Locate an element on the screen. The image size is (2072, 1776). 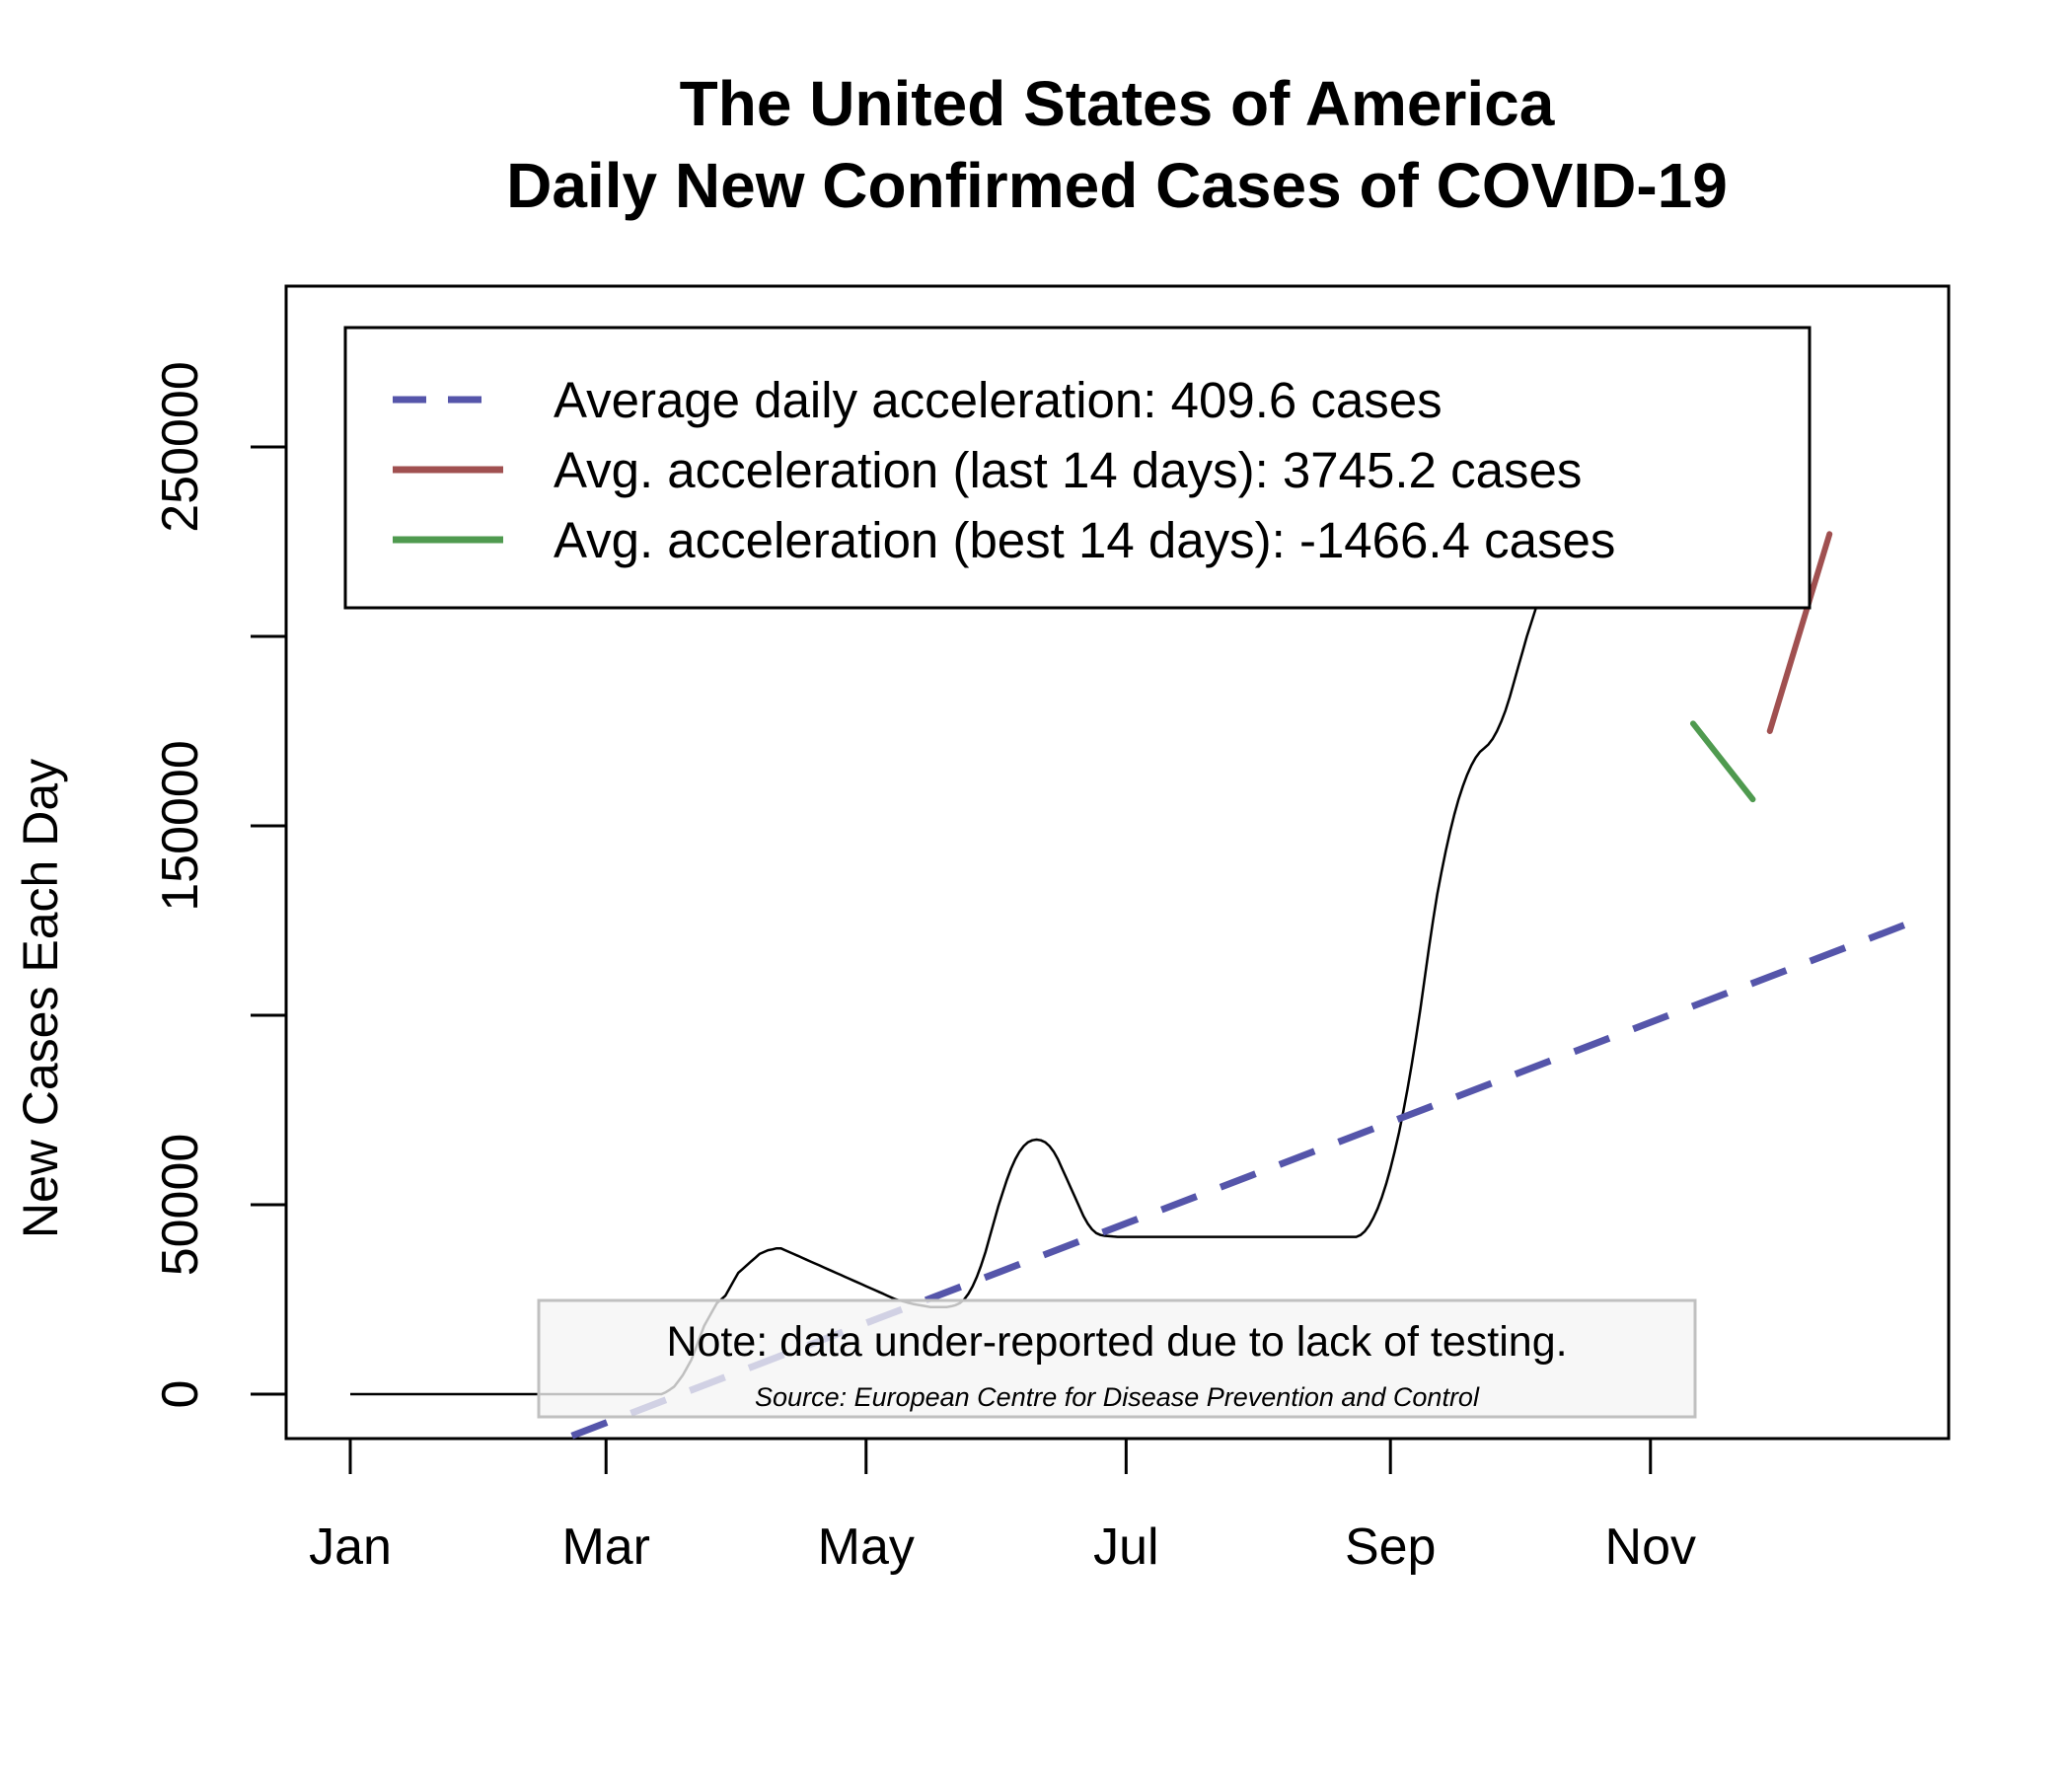
y-tick-label-150000: 150000 is located at coordinates (180, 826).